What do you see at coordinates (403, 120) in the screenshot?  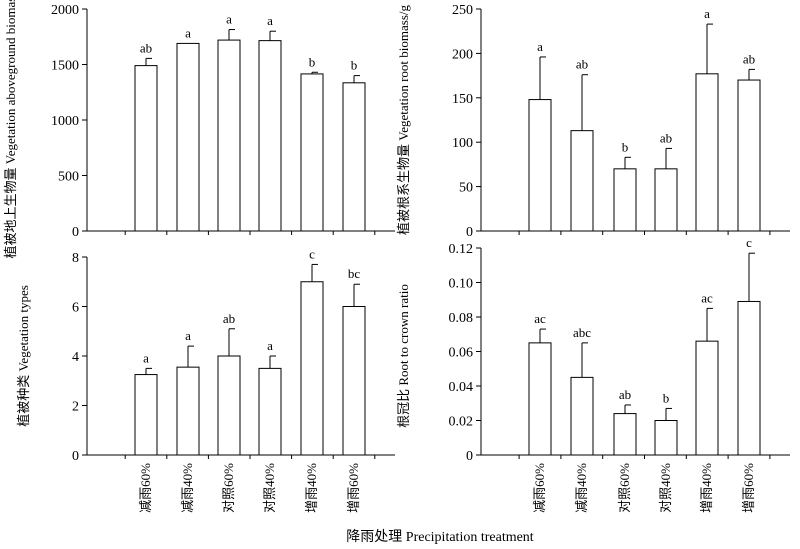 I see `y-axis-title: 植被根系生物量 Vegetation root biomass/g` at bounding box center [403, 120].